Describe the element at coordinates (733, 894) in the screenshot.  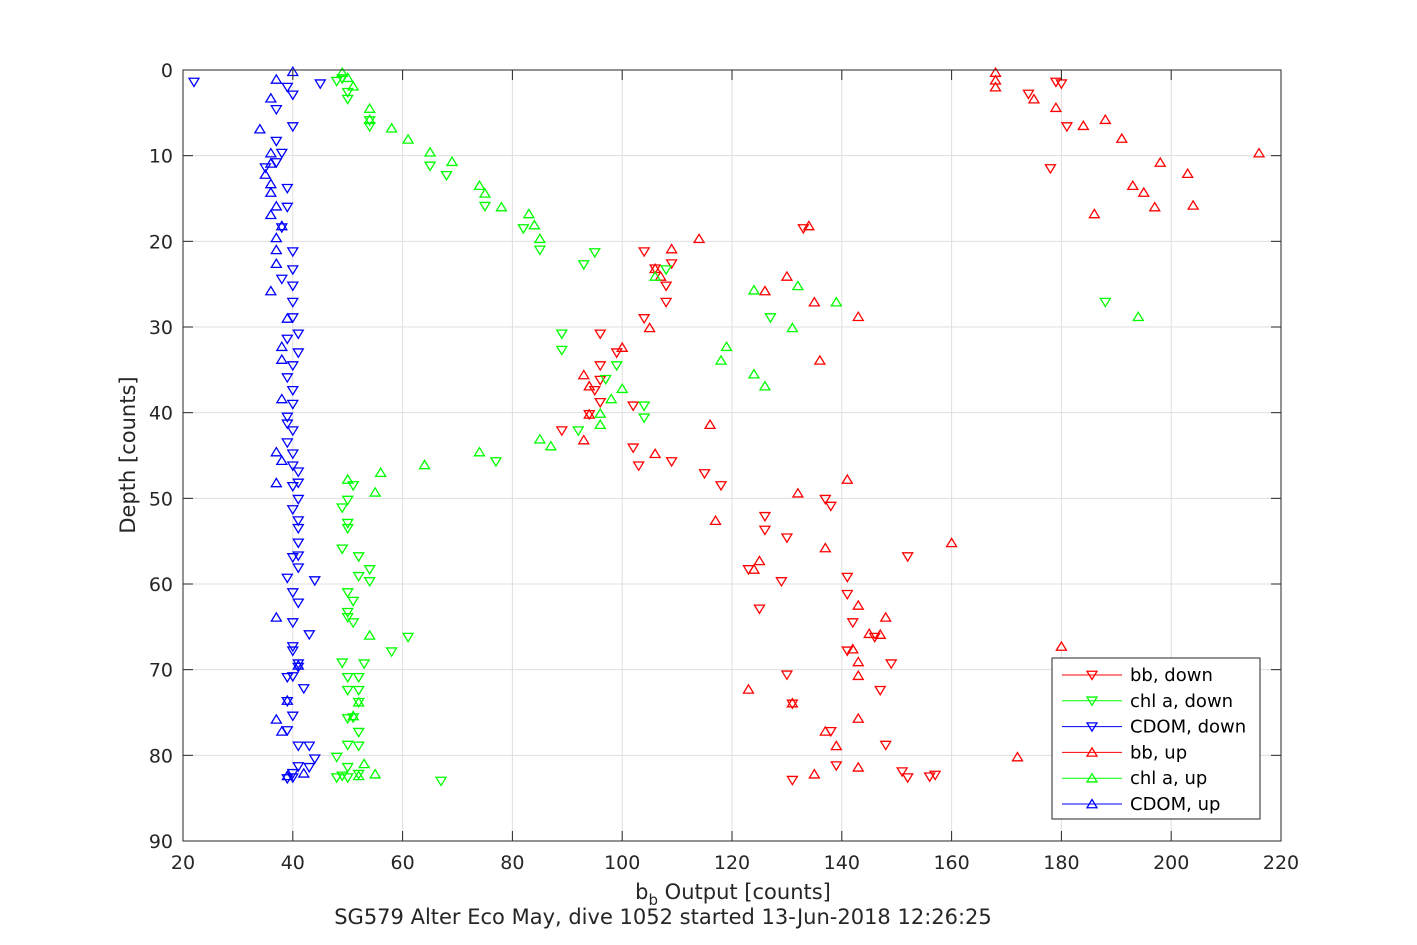
I see `x-axis-label: bb Output [counts]` at that location.